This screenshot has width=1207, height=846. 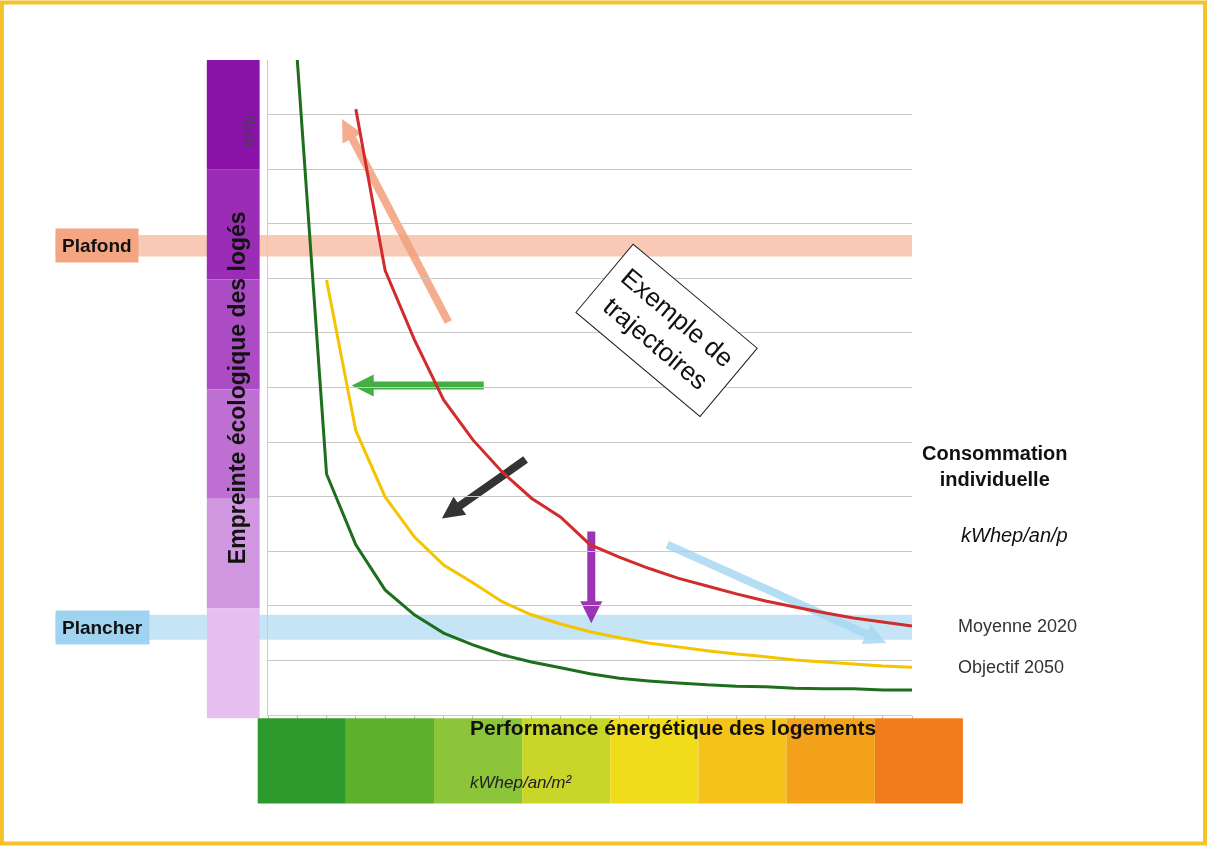 What do you see at coordinates (521, 782) in the screenshot?
I see `text: kWhep/an/m²` at bounding box center [521, 782].